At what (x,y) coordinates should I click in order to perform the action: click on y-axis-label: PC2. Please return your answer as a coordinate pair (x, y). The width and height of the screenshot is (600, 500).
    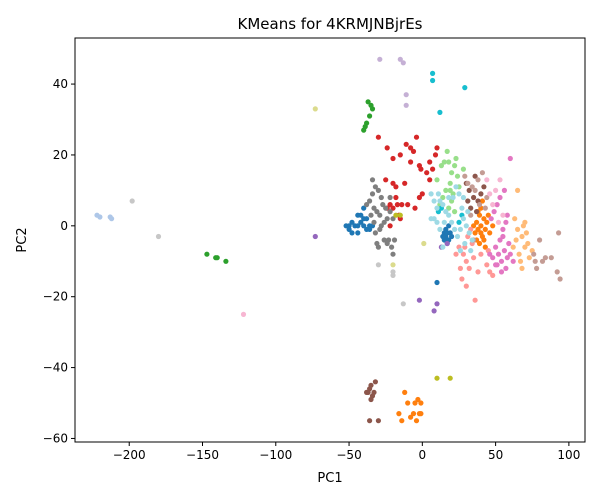
    Looking at the image, I should click on (22, 239).